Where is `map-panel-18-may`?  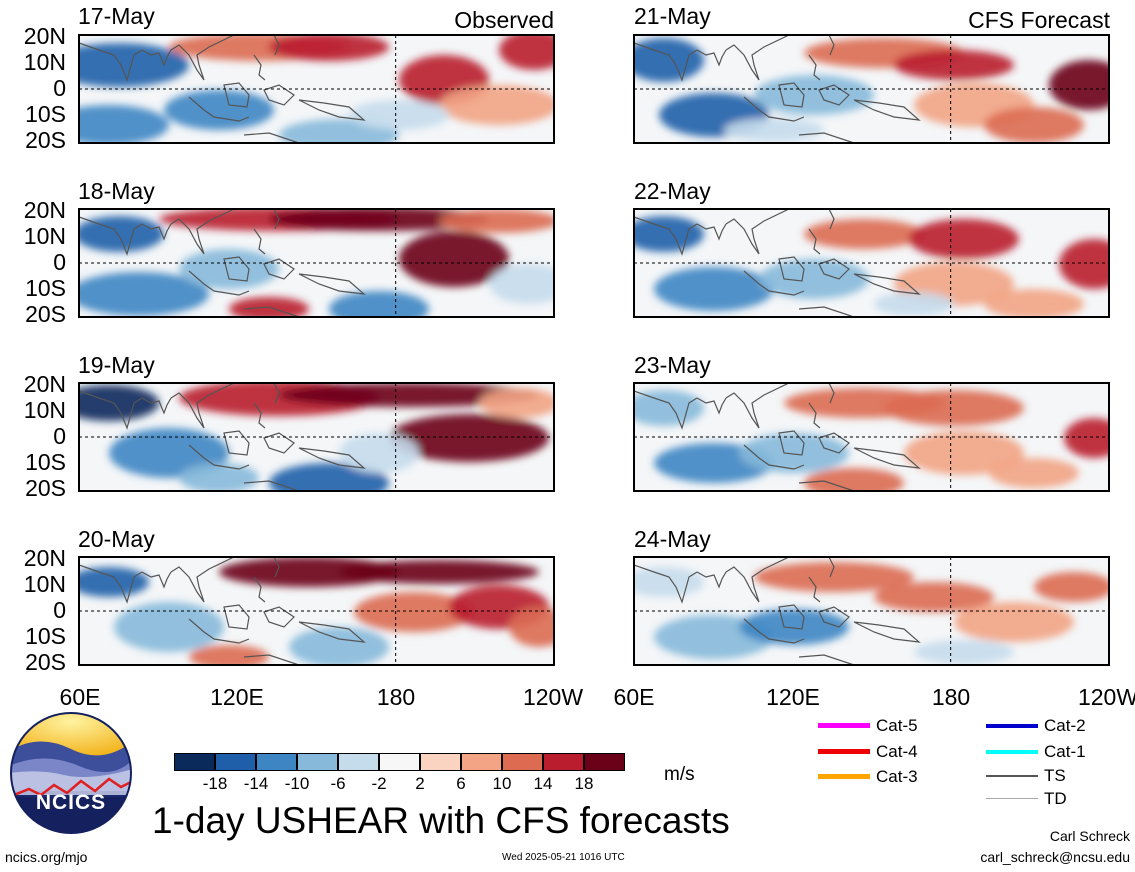 map-panel-18-may is located at coordinates (316, 263).